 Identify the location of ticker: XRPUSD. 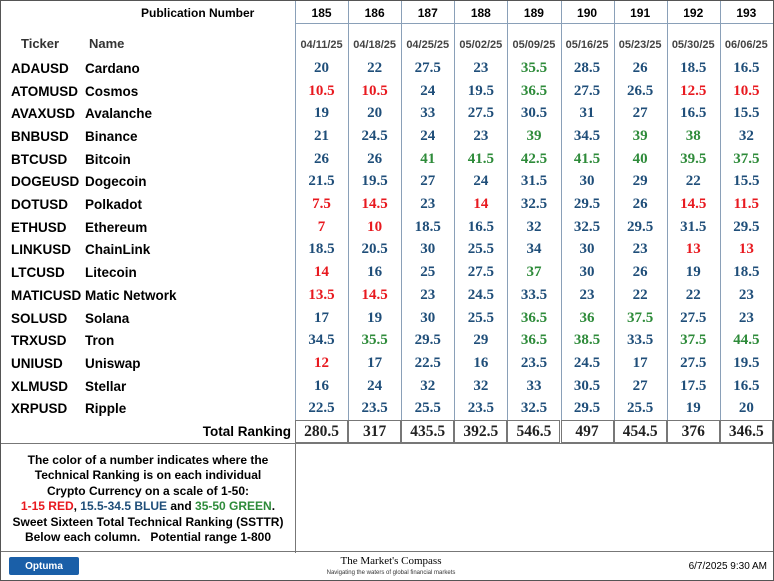
(39, 409).